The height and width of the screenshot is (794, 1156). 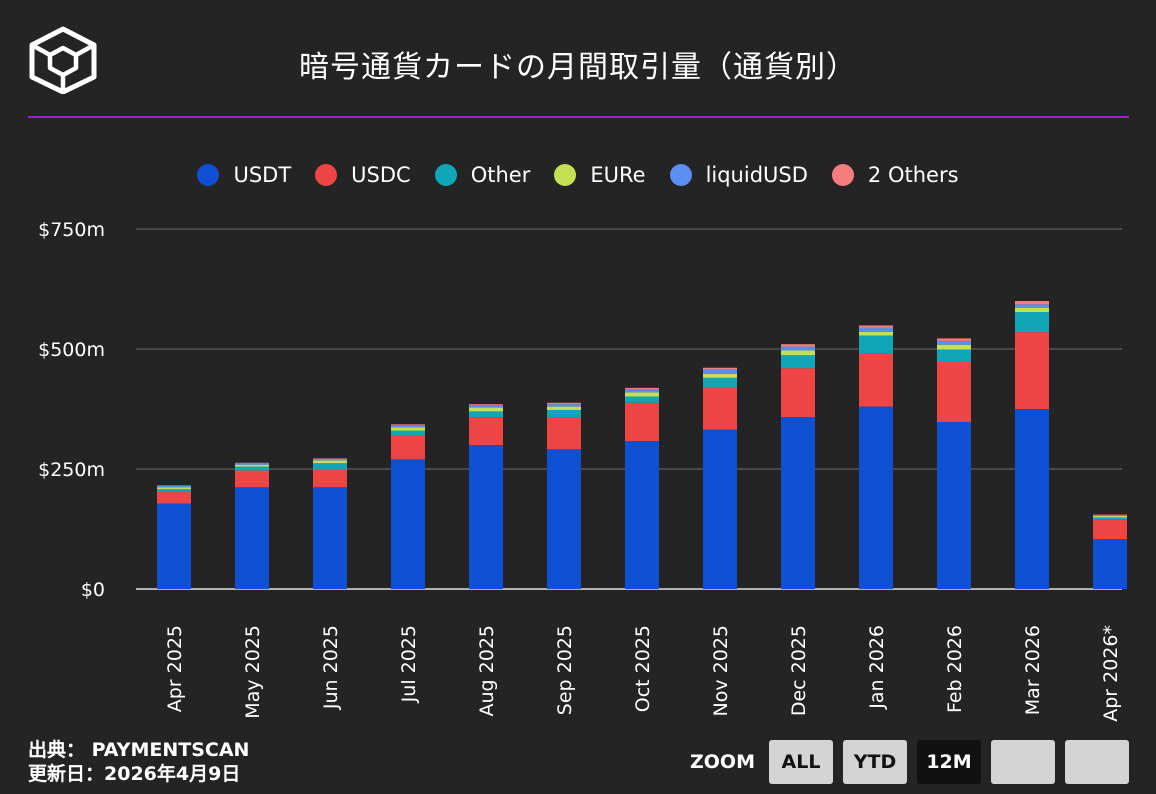 What do you see at coordinates (262, 175) in the screenshot?
I see `legend-label: USDT` at bounding box center [262, 175].